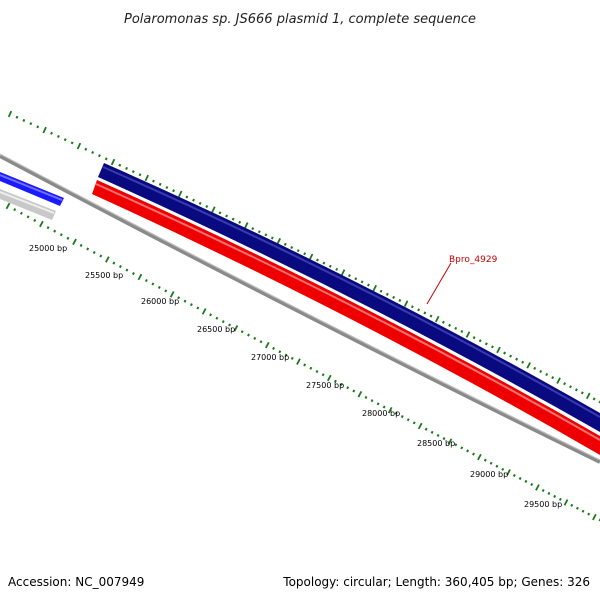  What do you see at coordinates (543, 504) in the screenshot?
I see `bp-label: 29500 bp` at bounding box center [543, 504].